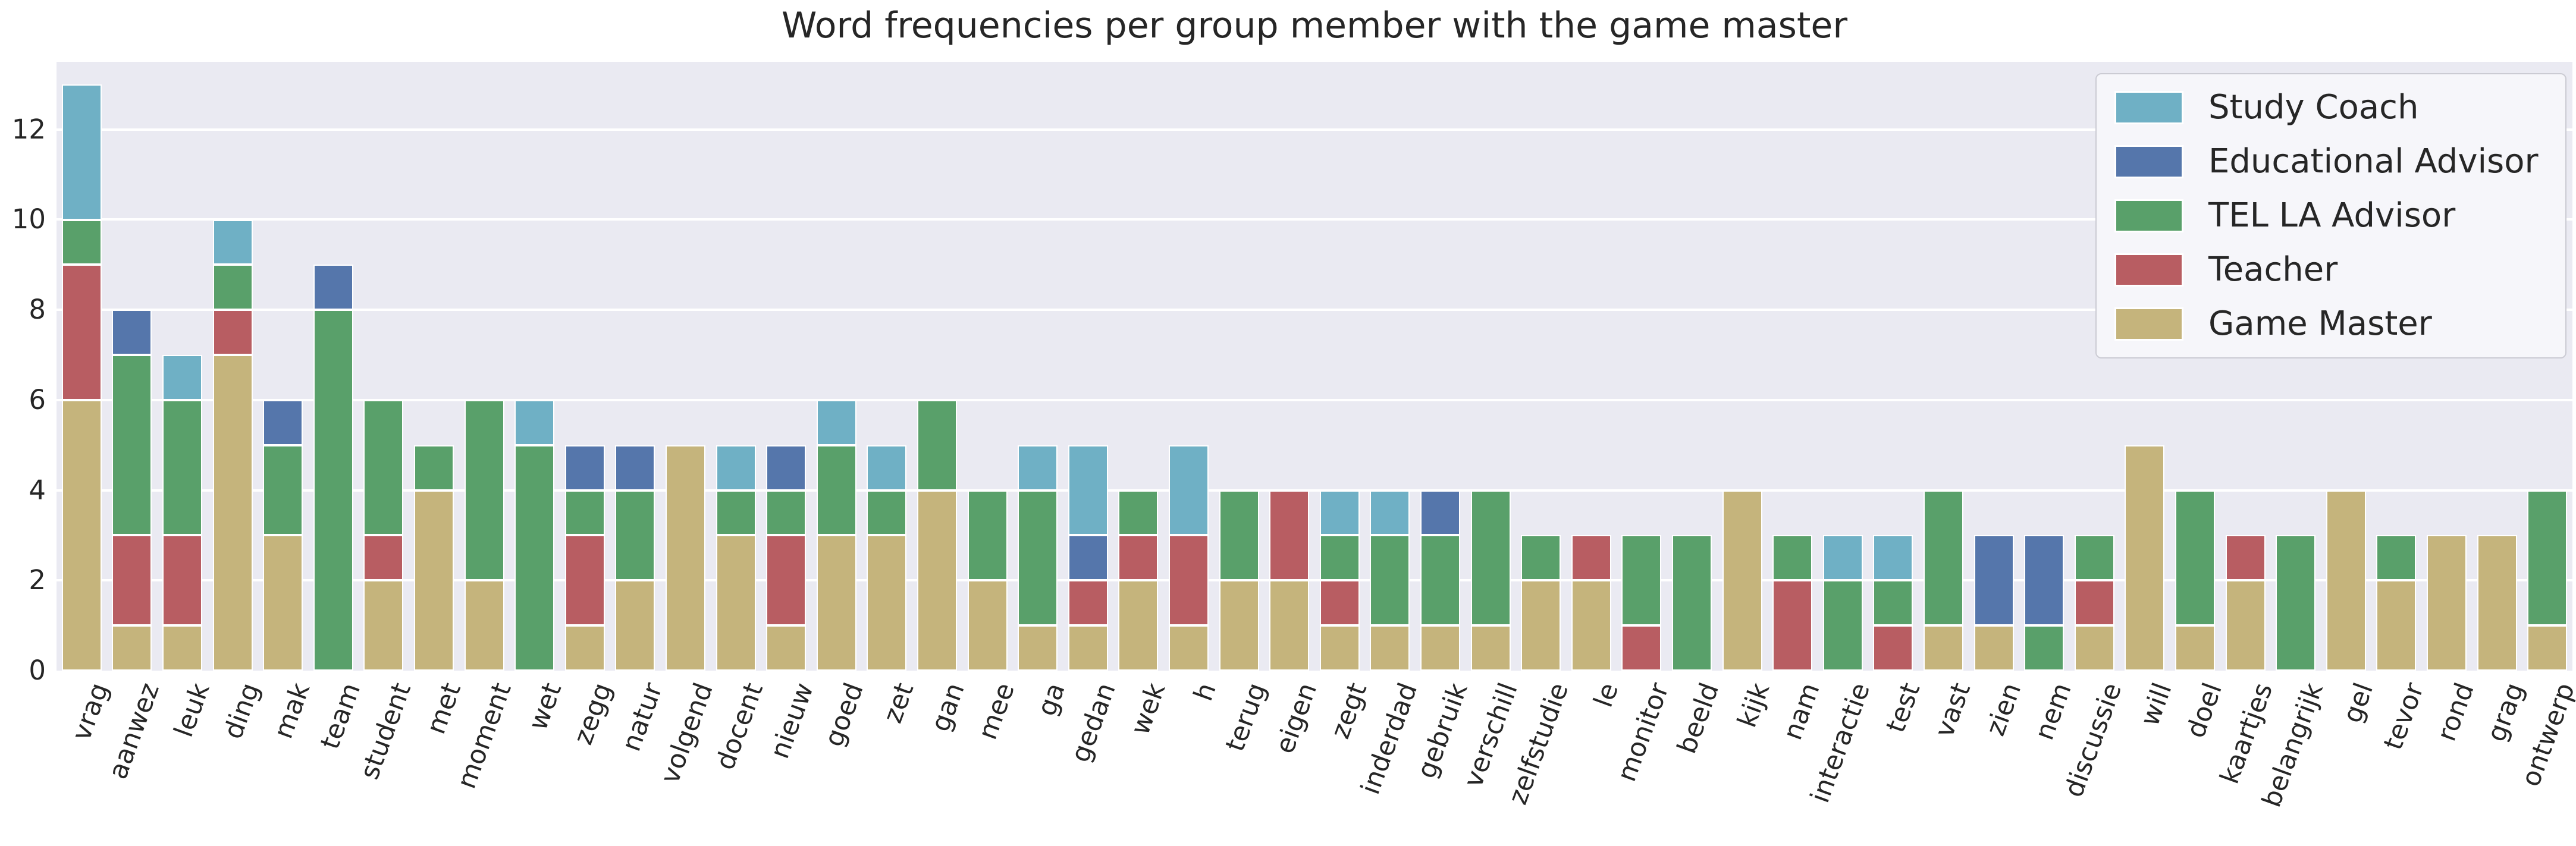 Image resolution: width=2576 pixels, height=846 pixels. What do you see at coordinates (2053, 711) in the screenshot?
I see `x-tick-label: nem` at bounding box center [2053, 711].